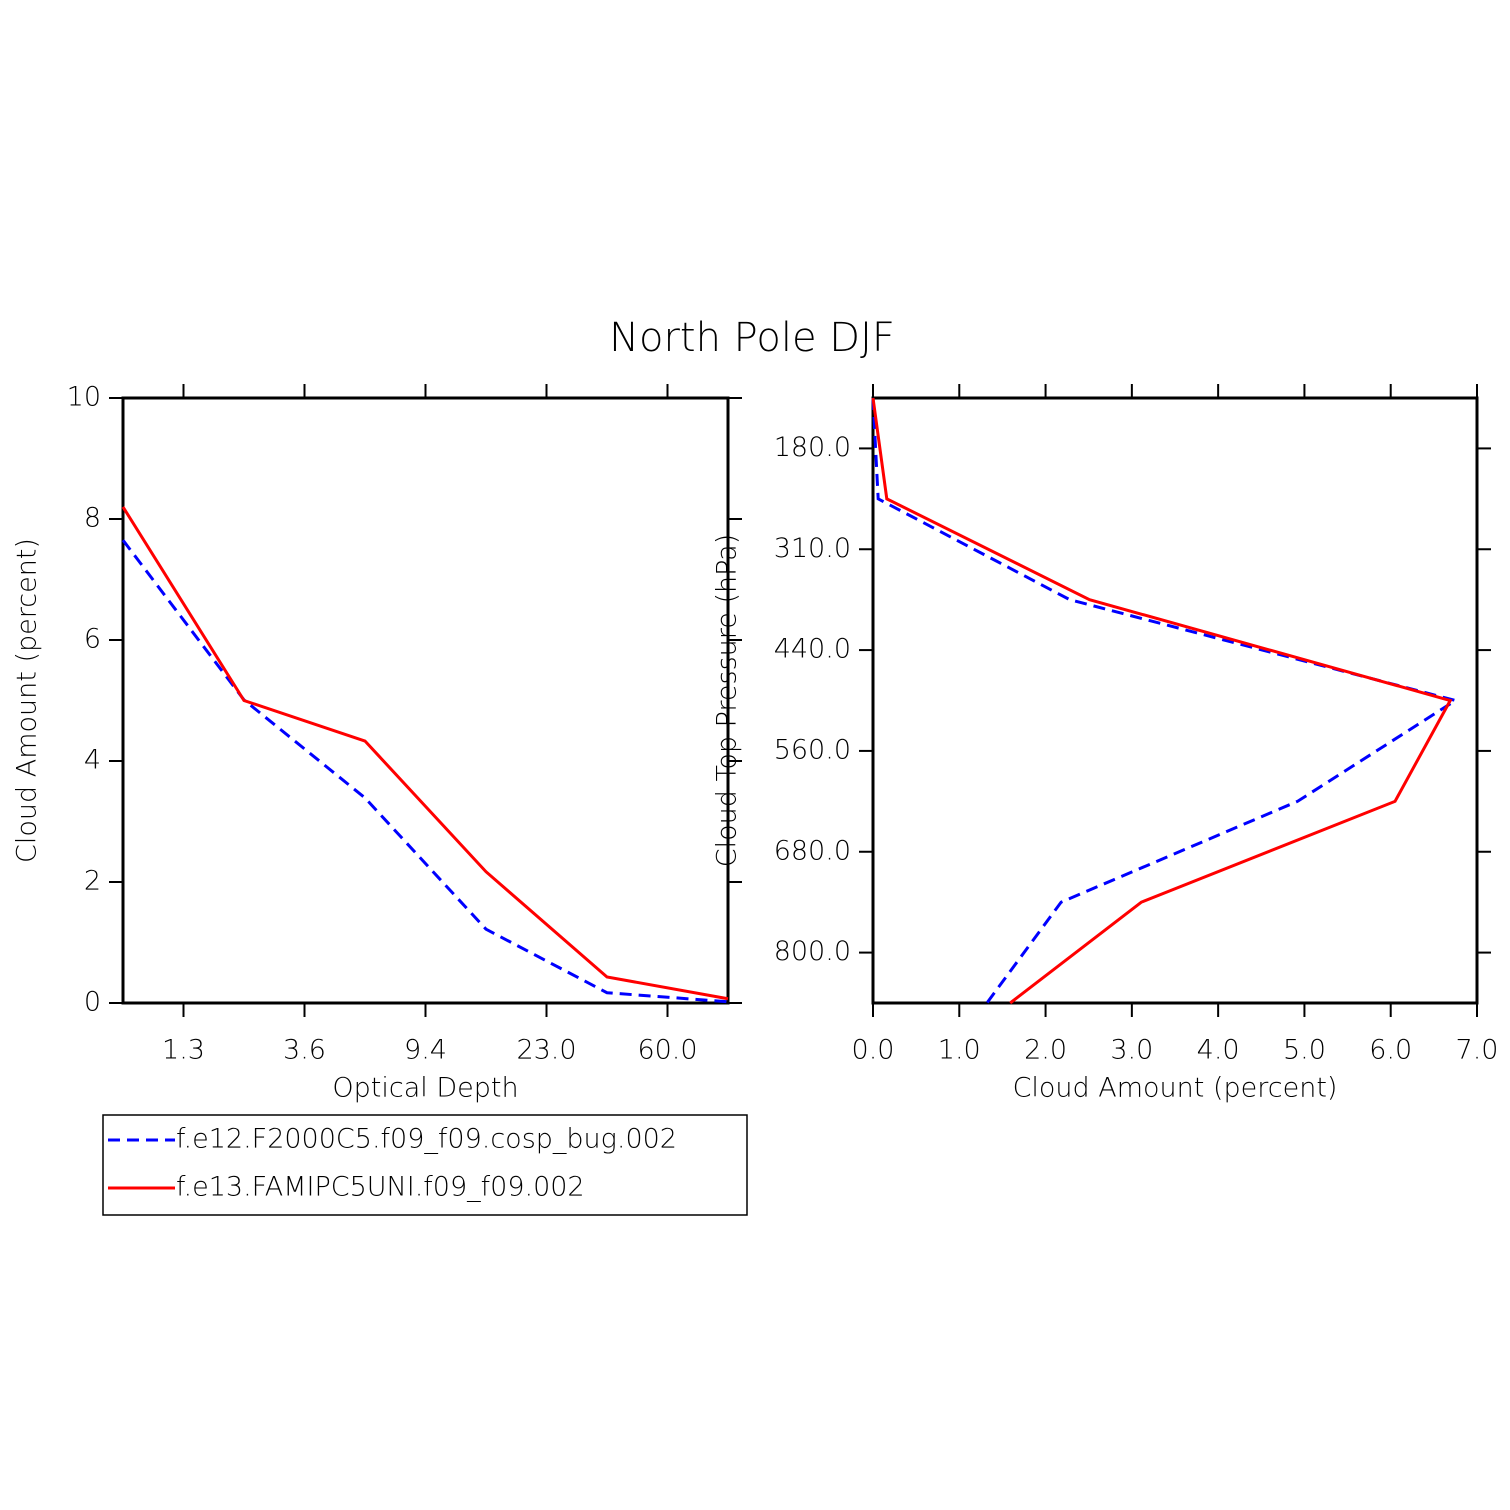 The width and height of the screenshot is (1510, 1510). What do you see at coordinates (425, 1050) in the screenshot?
I see `x-tick-label: 9.4` at bounding box center [425, 1050].